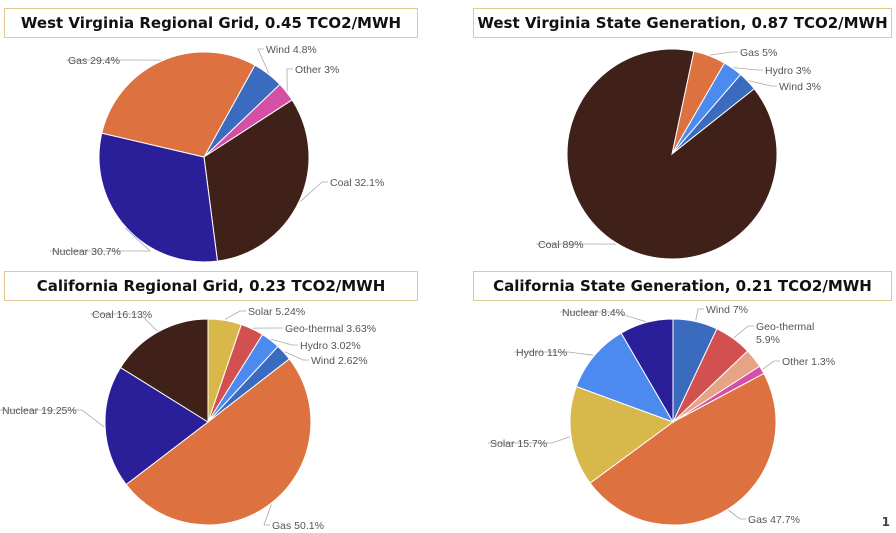 Image resolution: width=896 pixels, height=533 pixels. I want to click on slice-label: Geo-thermal 5.9%, so click(785, 333).